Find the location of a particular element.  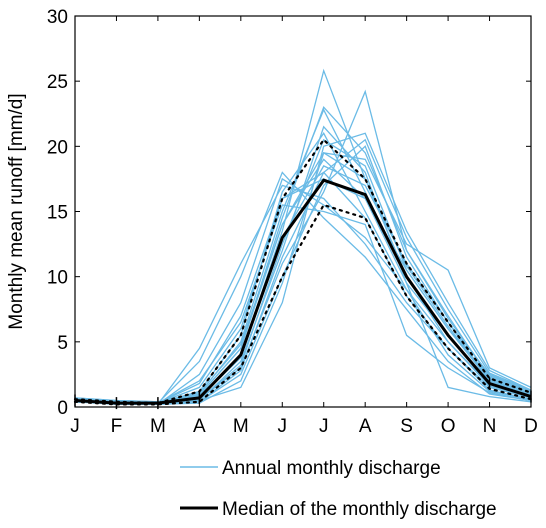

y-axis-title: Monthly mean runoff [mm/d] is located at coordinates (16, 211).